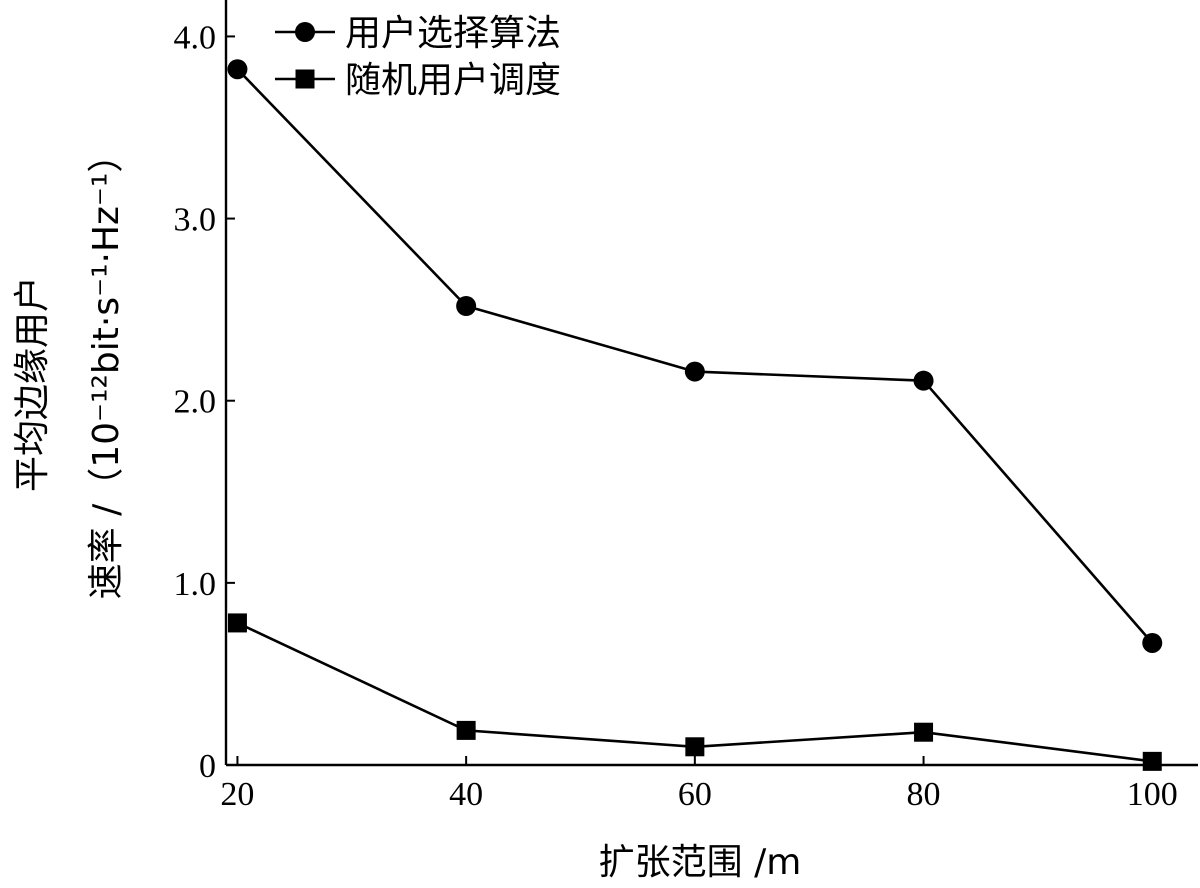 The width and height of the screenshot is (1200, 888). I want to click on y-tick-label: 4.0, so click(195, 37).